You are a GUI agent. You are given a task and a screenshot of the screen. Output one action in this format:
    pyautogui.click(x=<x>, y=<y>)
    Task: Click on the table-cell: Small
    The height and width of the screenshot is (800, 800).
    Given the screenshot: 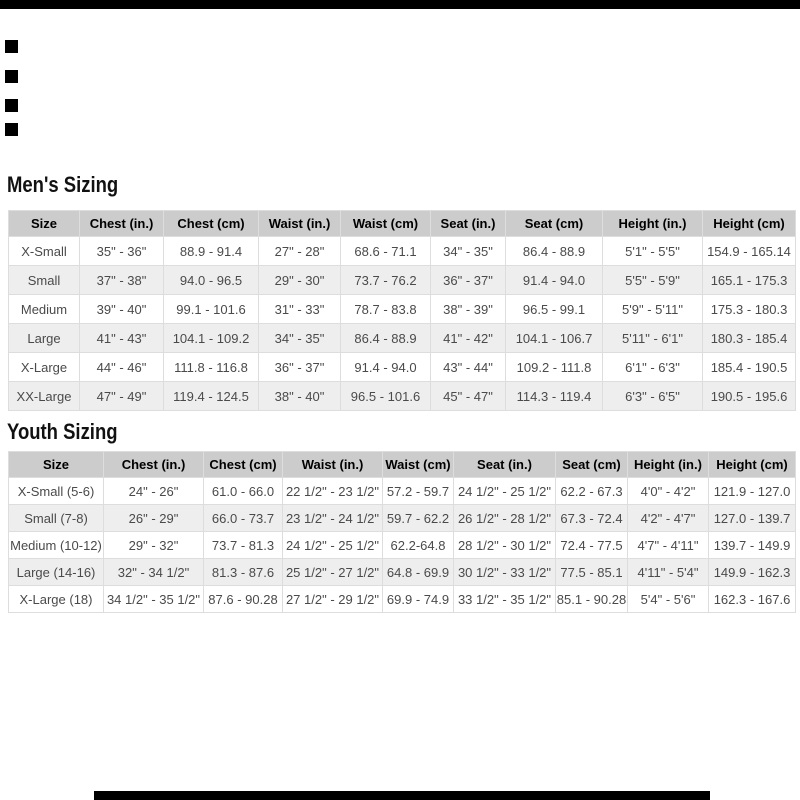 What is the action you would take?
    pyautogui.click(x=44, y=280)
    